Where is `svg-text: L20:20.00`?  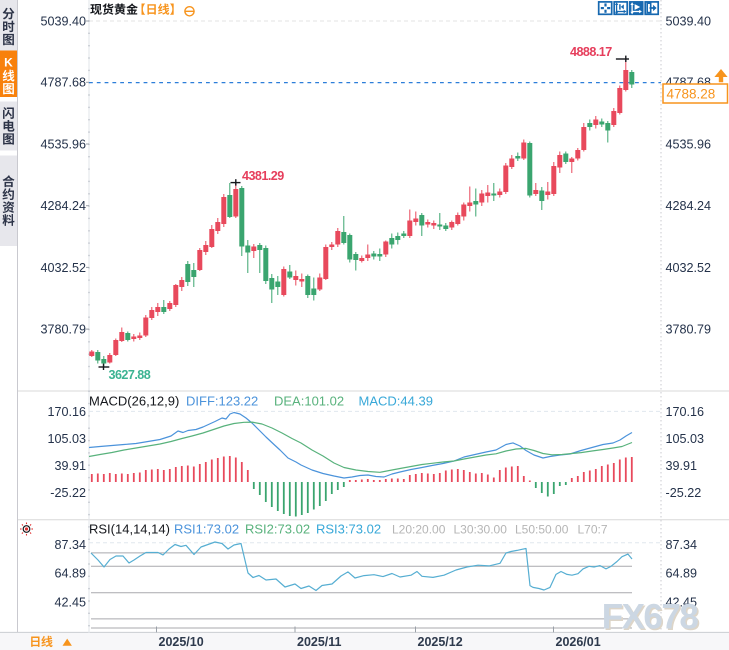
svg-text: L20:20.00 is located at coordinates (419, 530).